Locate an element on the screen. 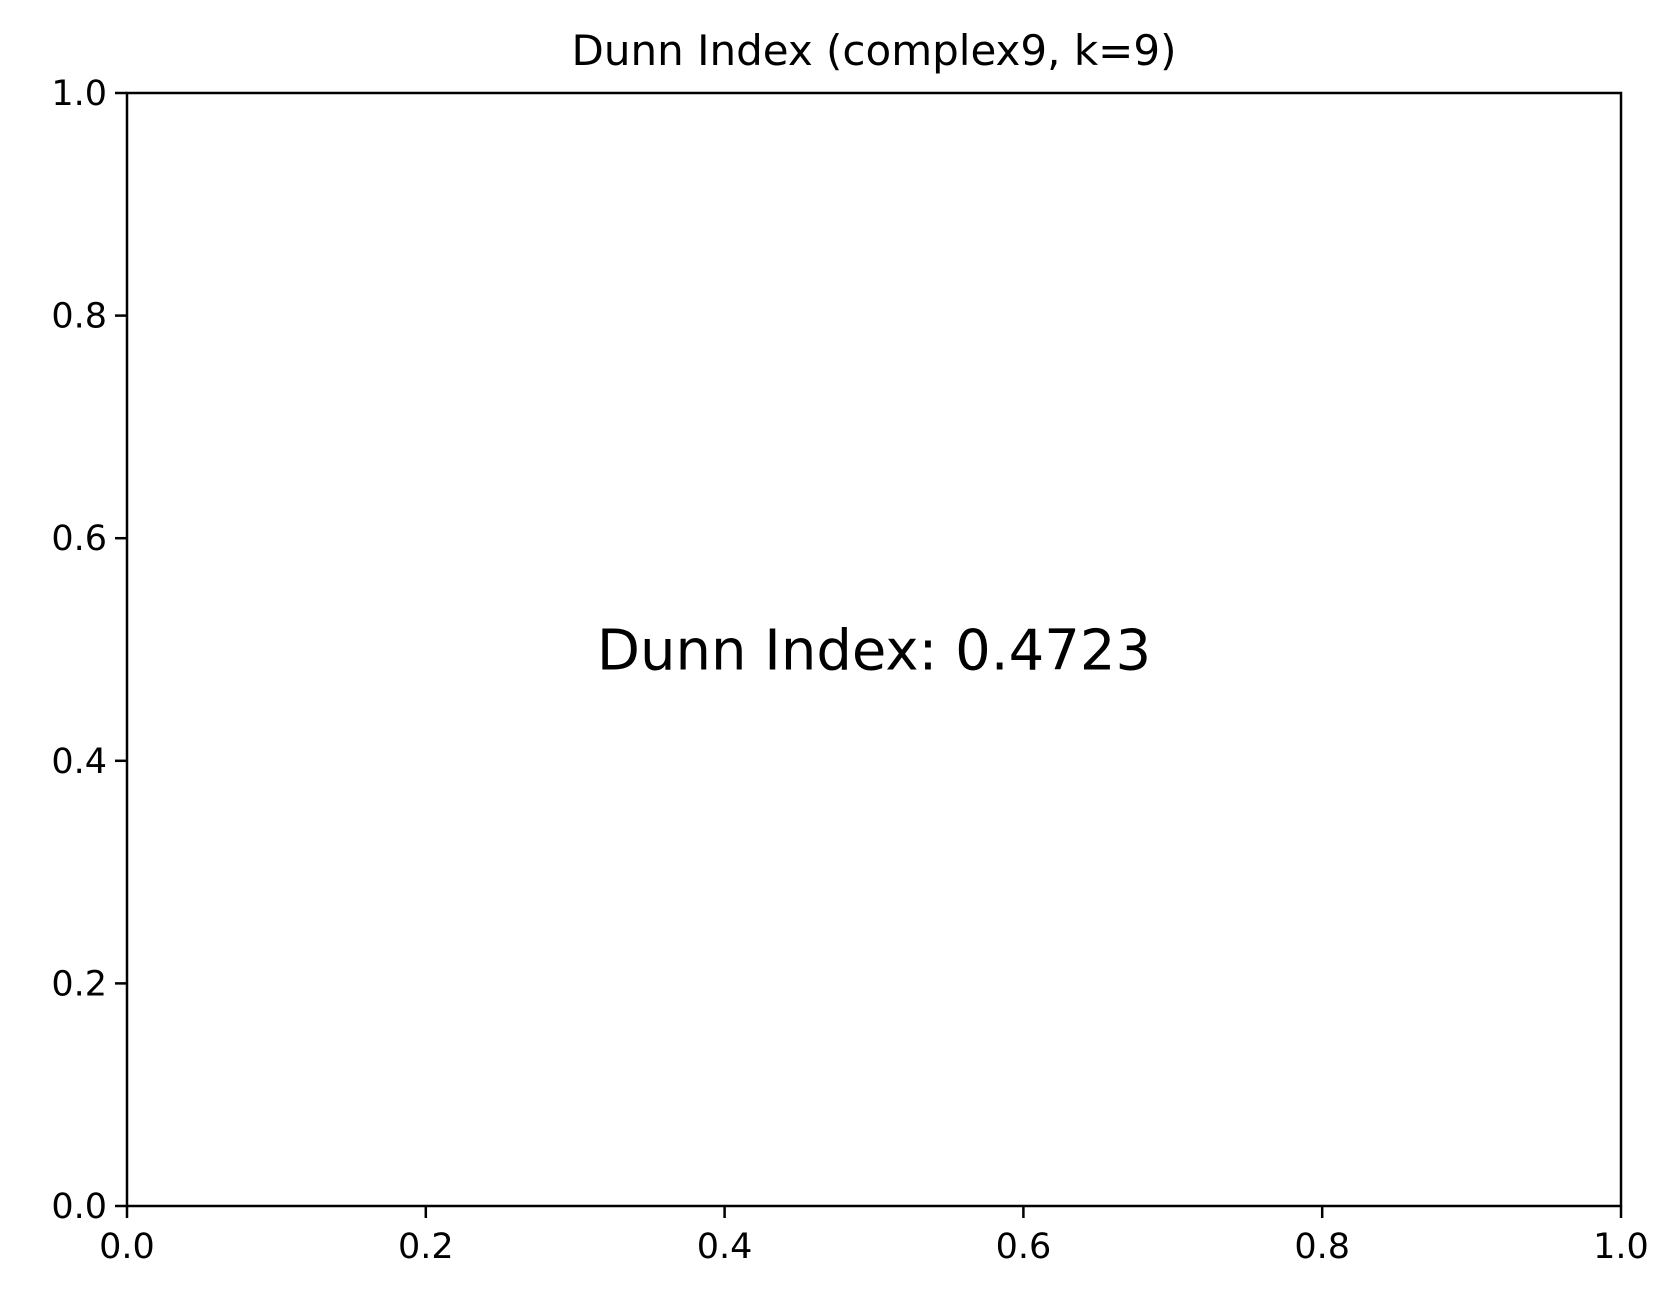 The height and width of the screenshot is (1302, 1676). y-tick-label: 0.6 is located at coordinates (79, 539).